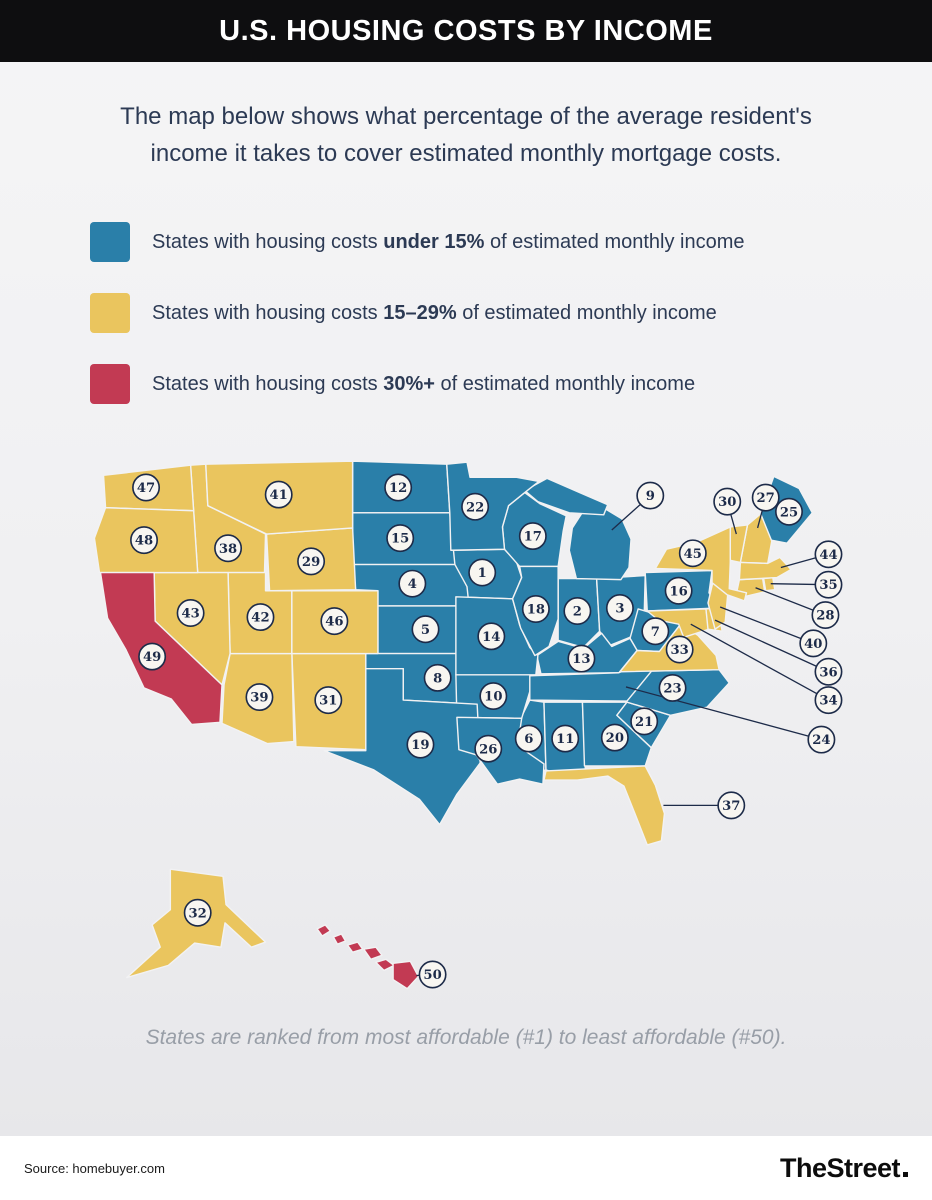 This screenshot has width=932, height=1200. What do you see at coordinates (491, 636) in the screenshot?
I see `rank-marker-mo` at bounding box center [491, 636].